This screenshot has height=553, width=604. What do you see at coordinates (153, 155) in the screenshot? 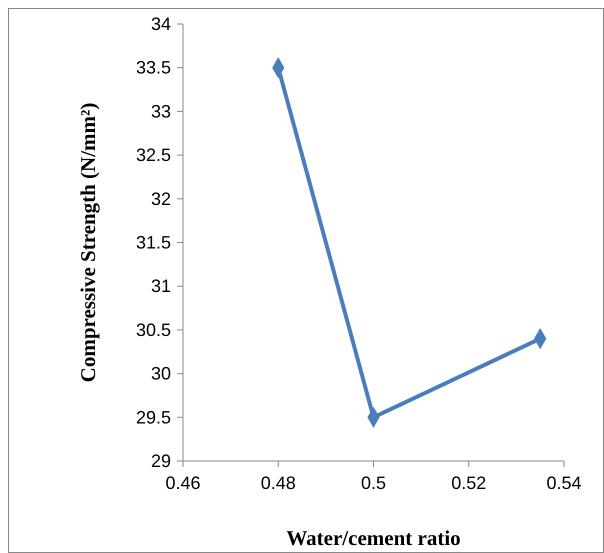
I see `y-tick-label: 32.5` at bounding box center [153, 155].